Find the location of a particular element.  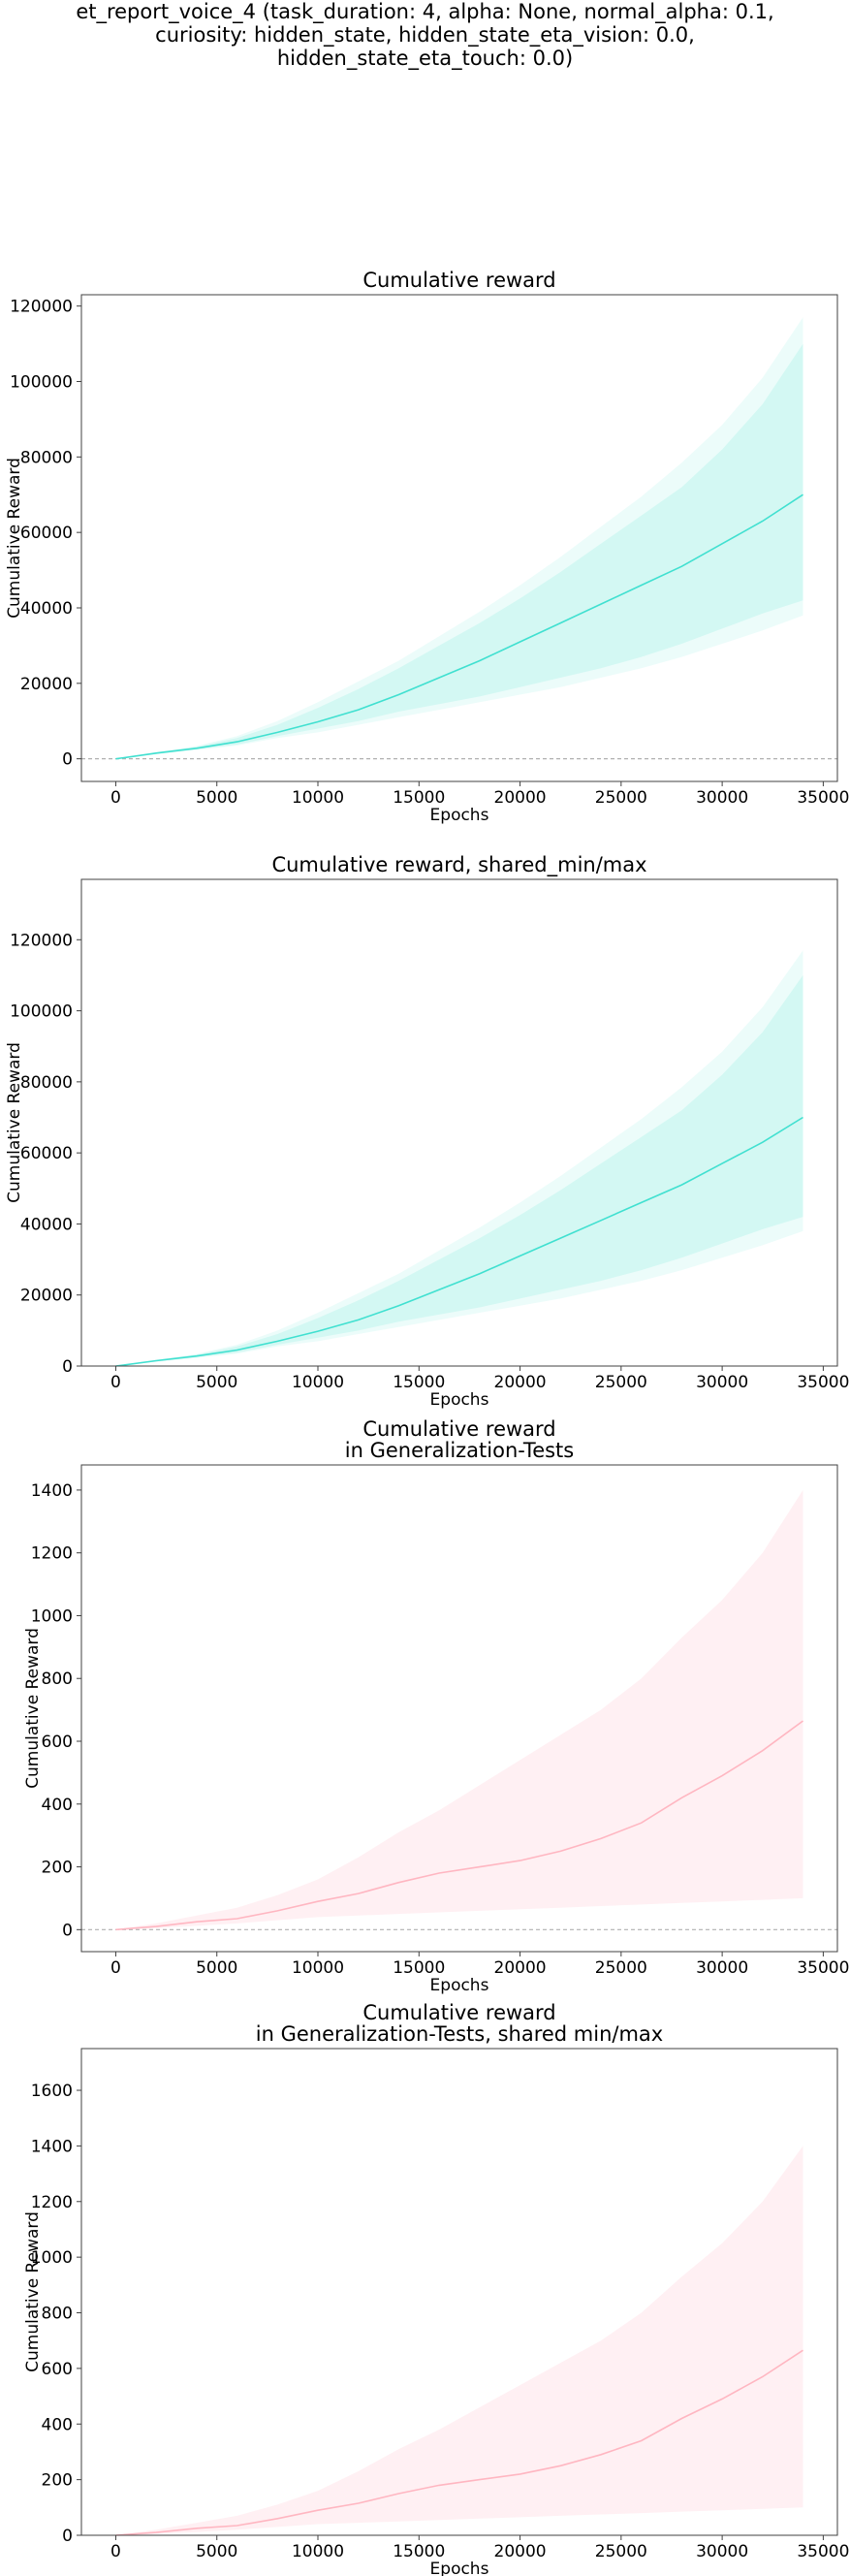

chart-3-ytick-label: 400 is located at coordinates (57, 1805).